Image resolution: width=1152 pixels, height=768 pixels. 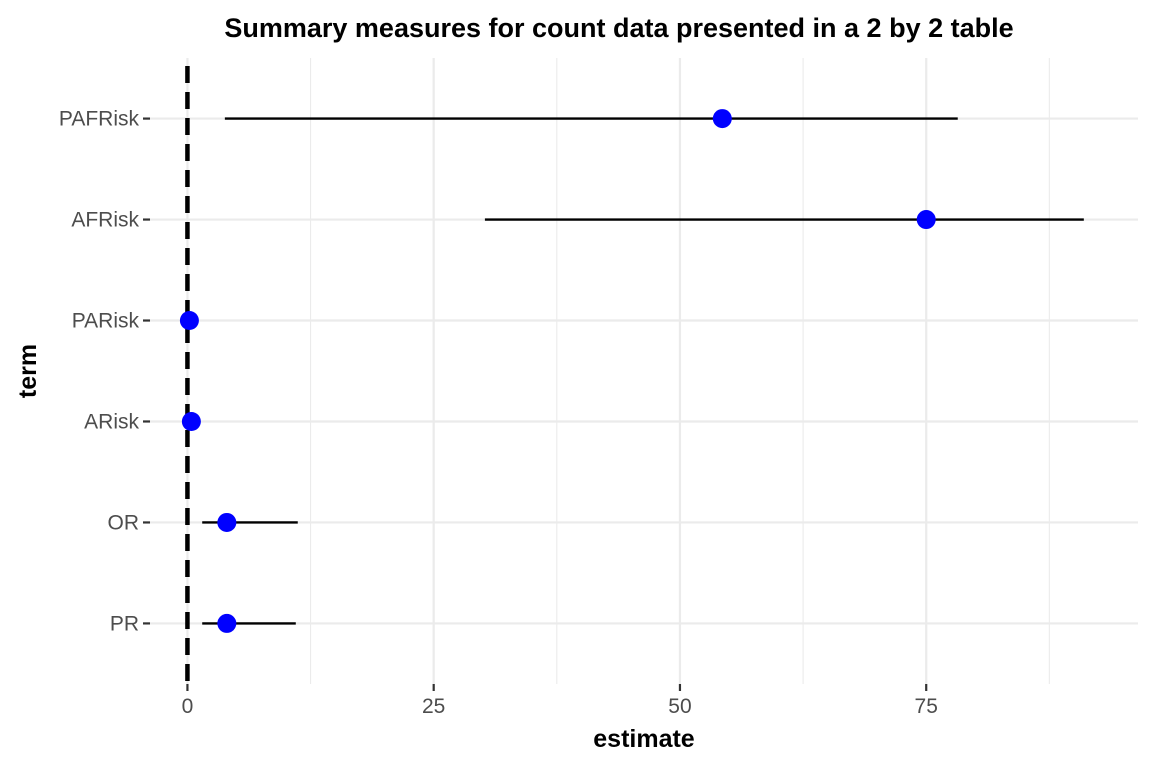 What do you see at coordinates (106, 321) in the screenshot?
I see `y-tick-label: PARisk` at bounding box center [106, 321].